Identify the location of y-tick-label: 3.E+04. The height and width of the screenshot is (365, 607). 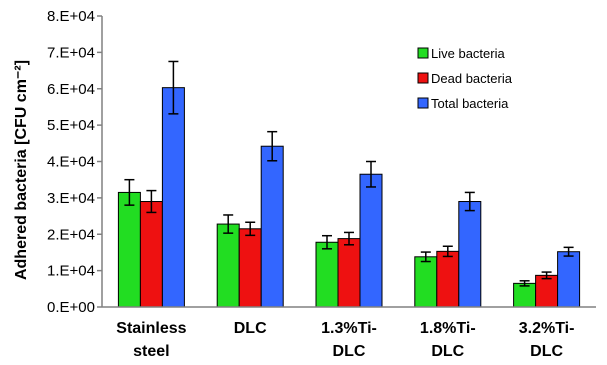
(71, 198).